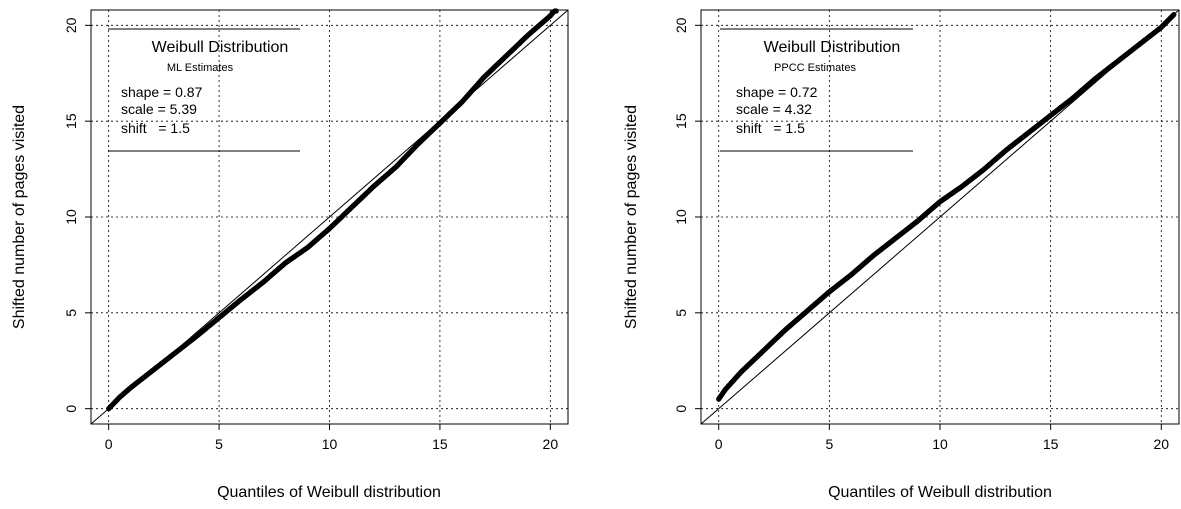 Image resolution: width=1181 pixels, height=509 pixels. What do you see at coordinates (330, 444) in the screenshot?
I see `left-x-tick-label: 10` at bounding box center [330, 444].